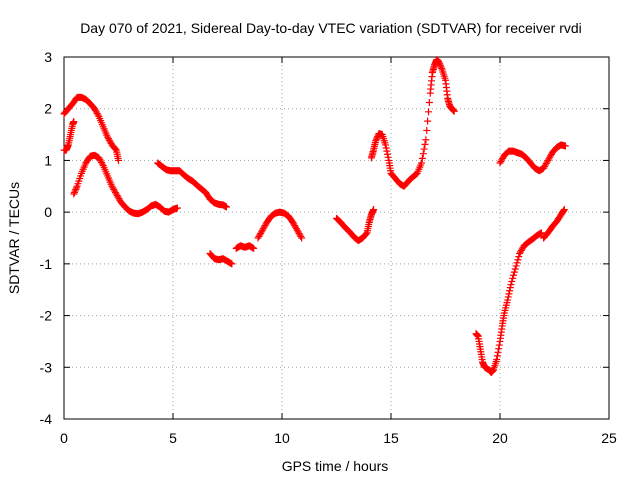 This screenshot has width=640, height=485. I want to click on x-tick-label: 5, so click(173, 438).